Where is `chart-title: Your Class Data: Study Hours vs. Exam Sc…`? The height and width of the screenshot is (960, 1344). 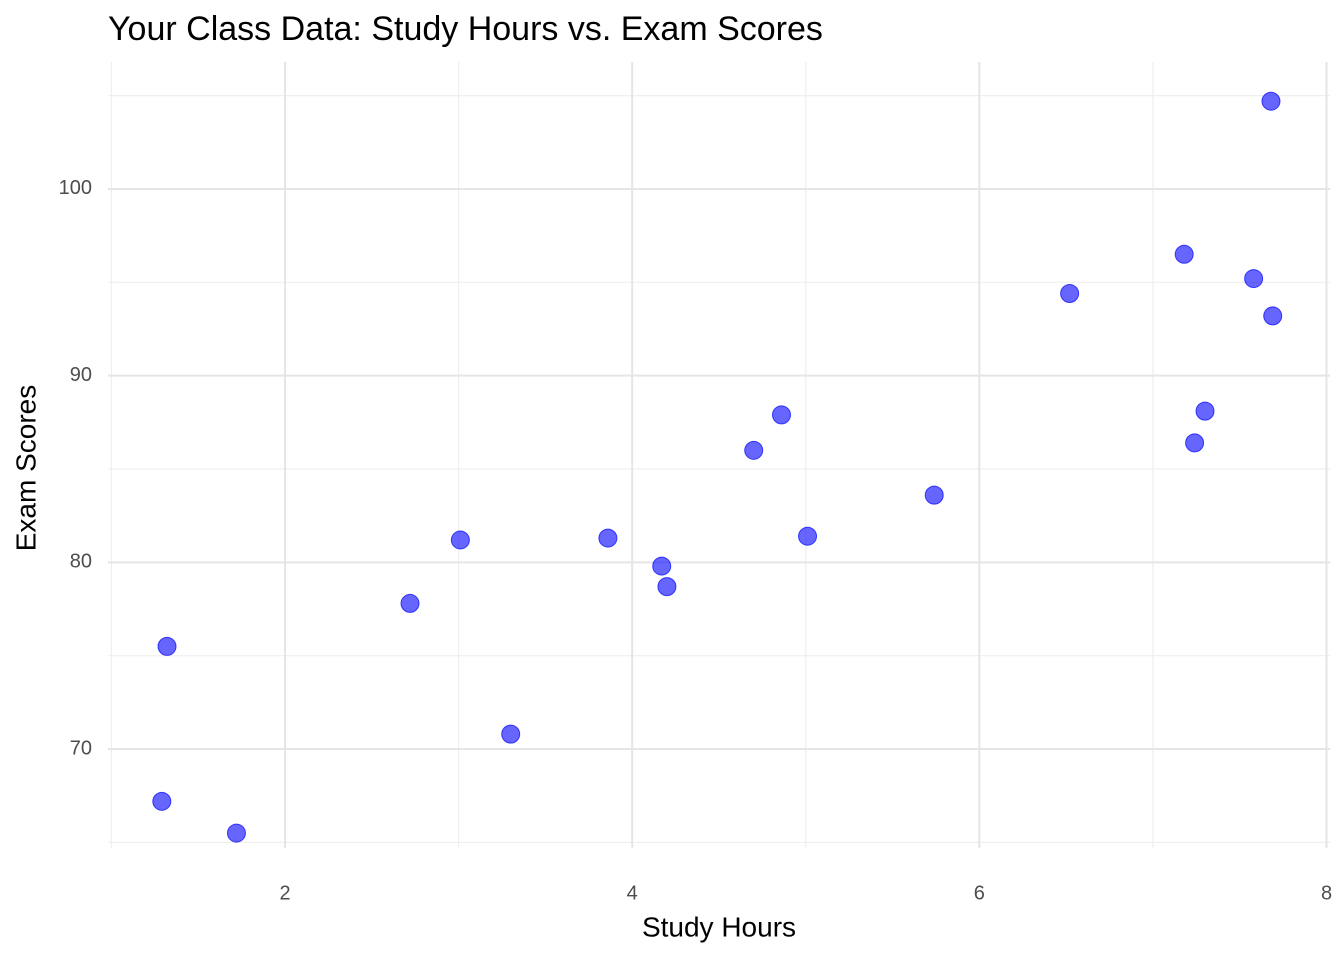
chart-title: Your Class Data: Study Hours vs. Exam Sc… is located at coordinates (465, 29).